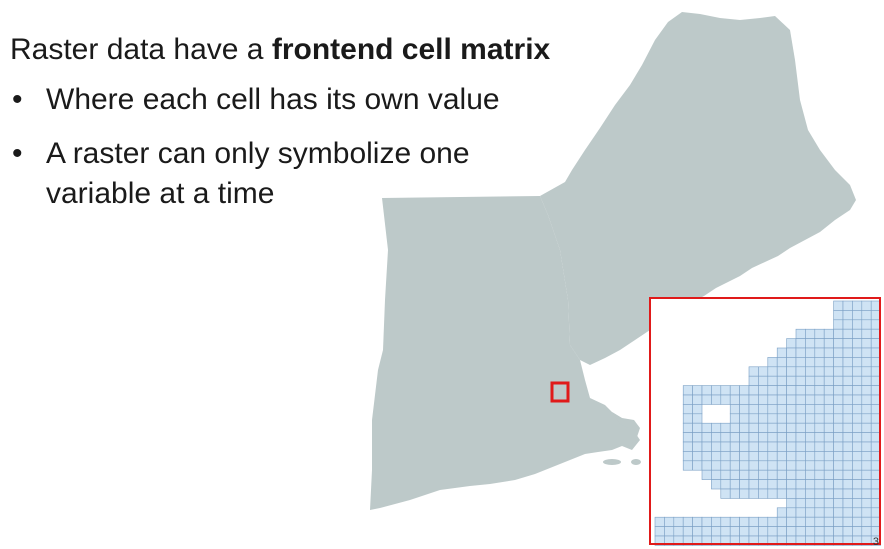 The image size is (884, 549). I want to click on land-island, so click(636, 462).